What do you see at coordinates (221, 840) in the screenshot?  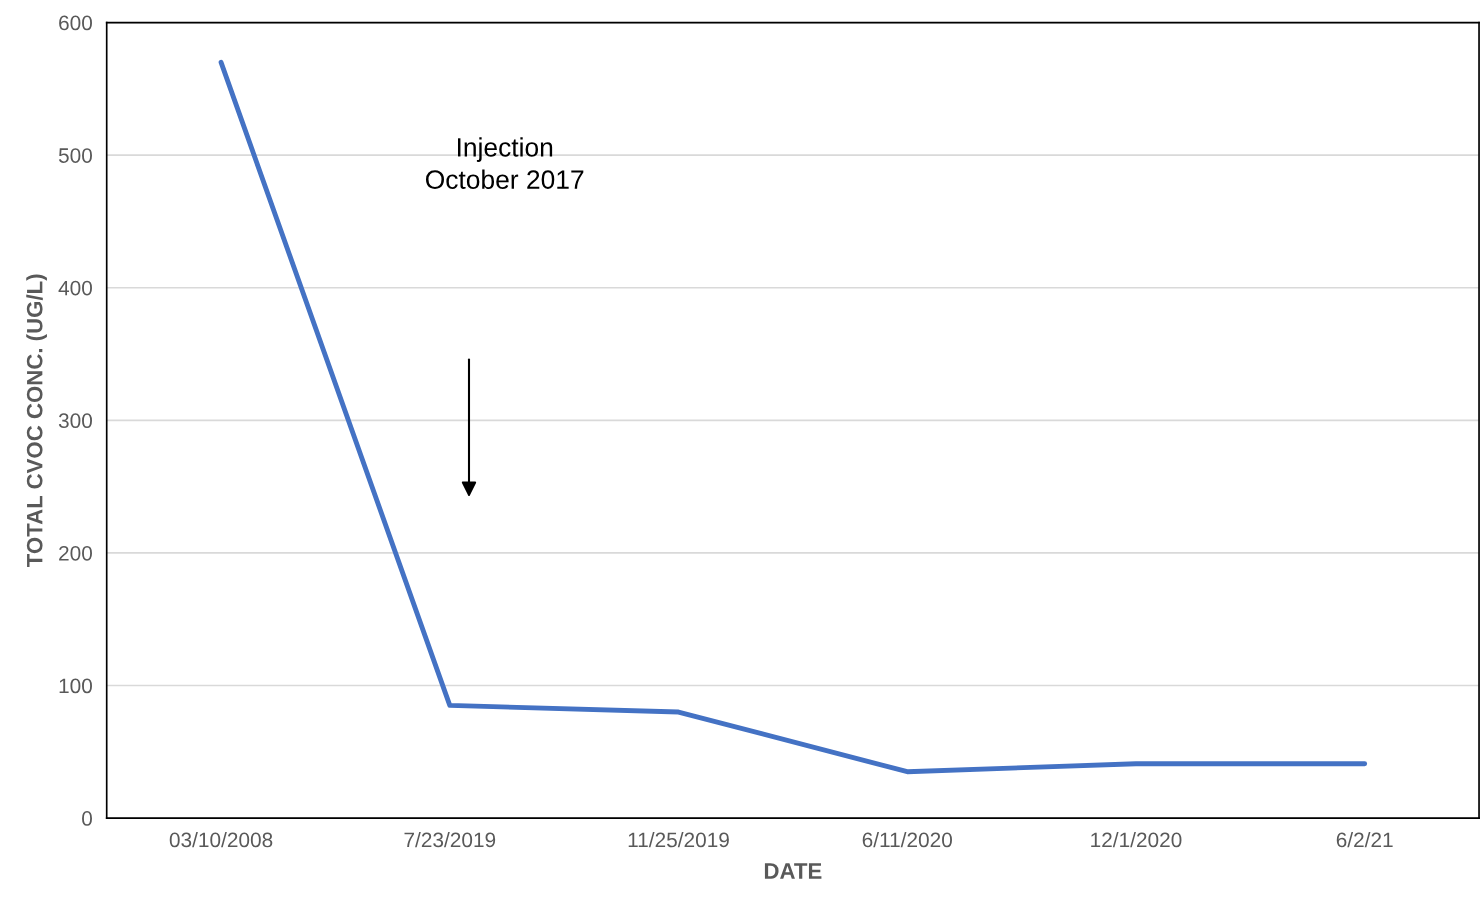 I see `x-tick-label: 03/10/2008` at bounding box center [221, 840].